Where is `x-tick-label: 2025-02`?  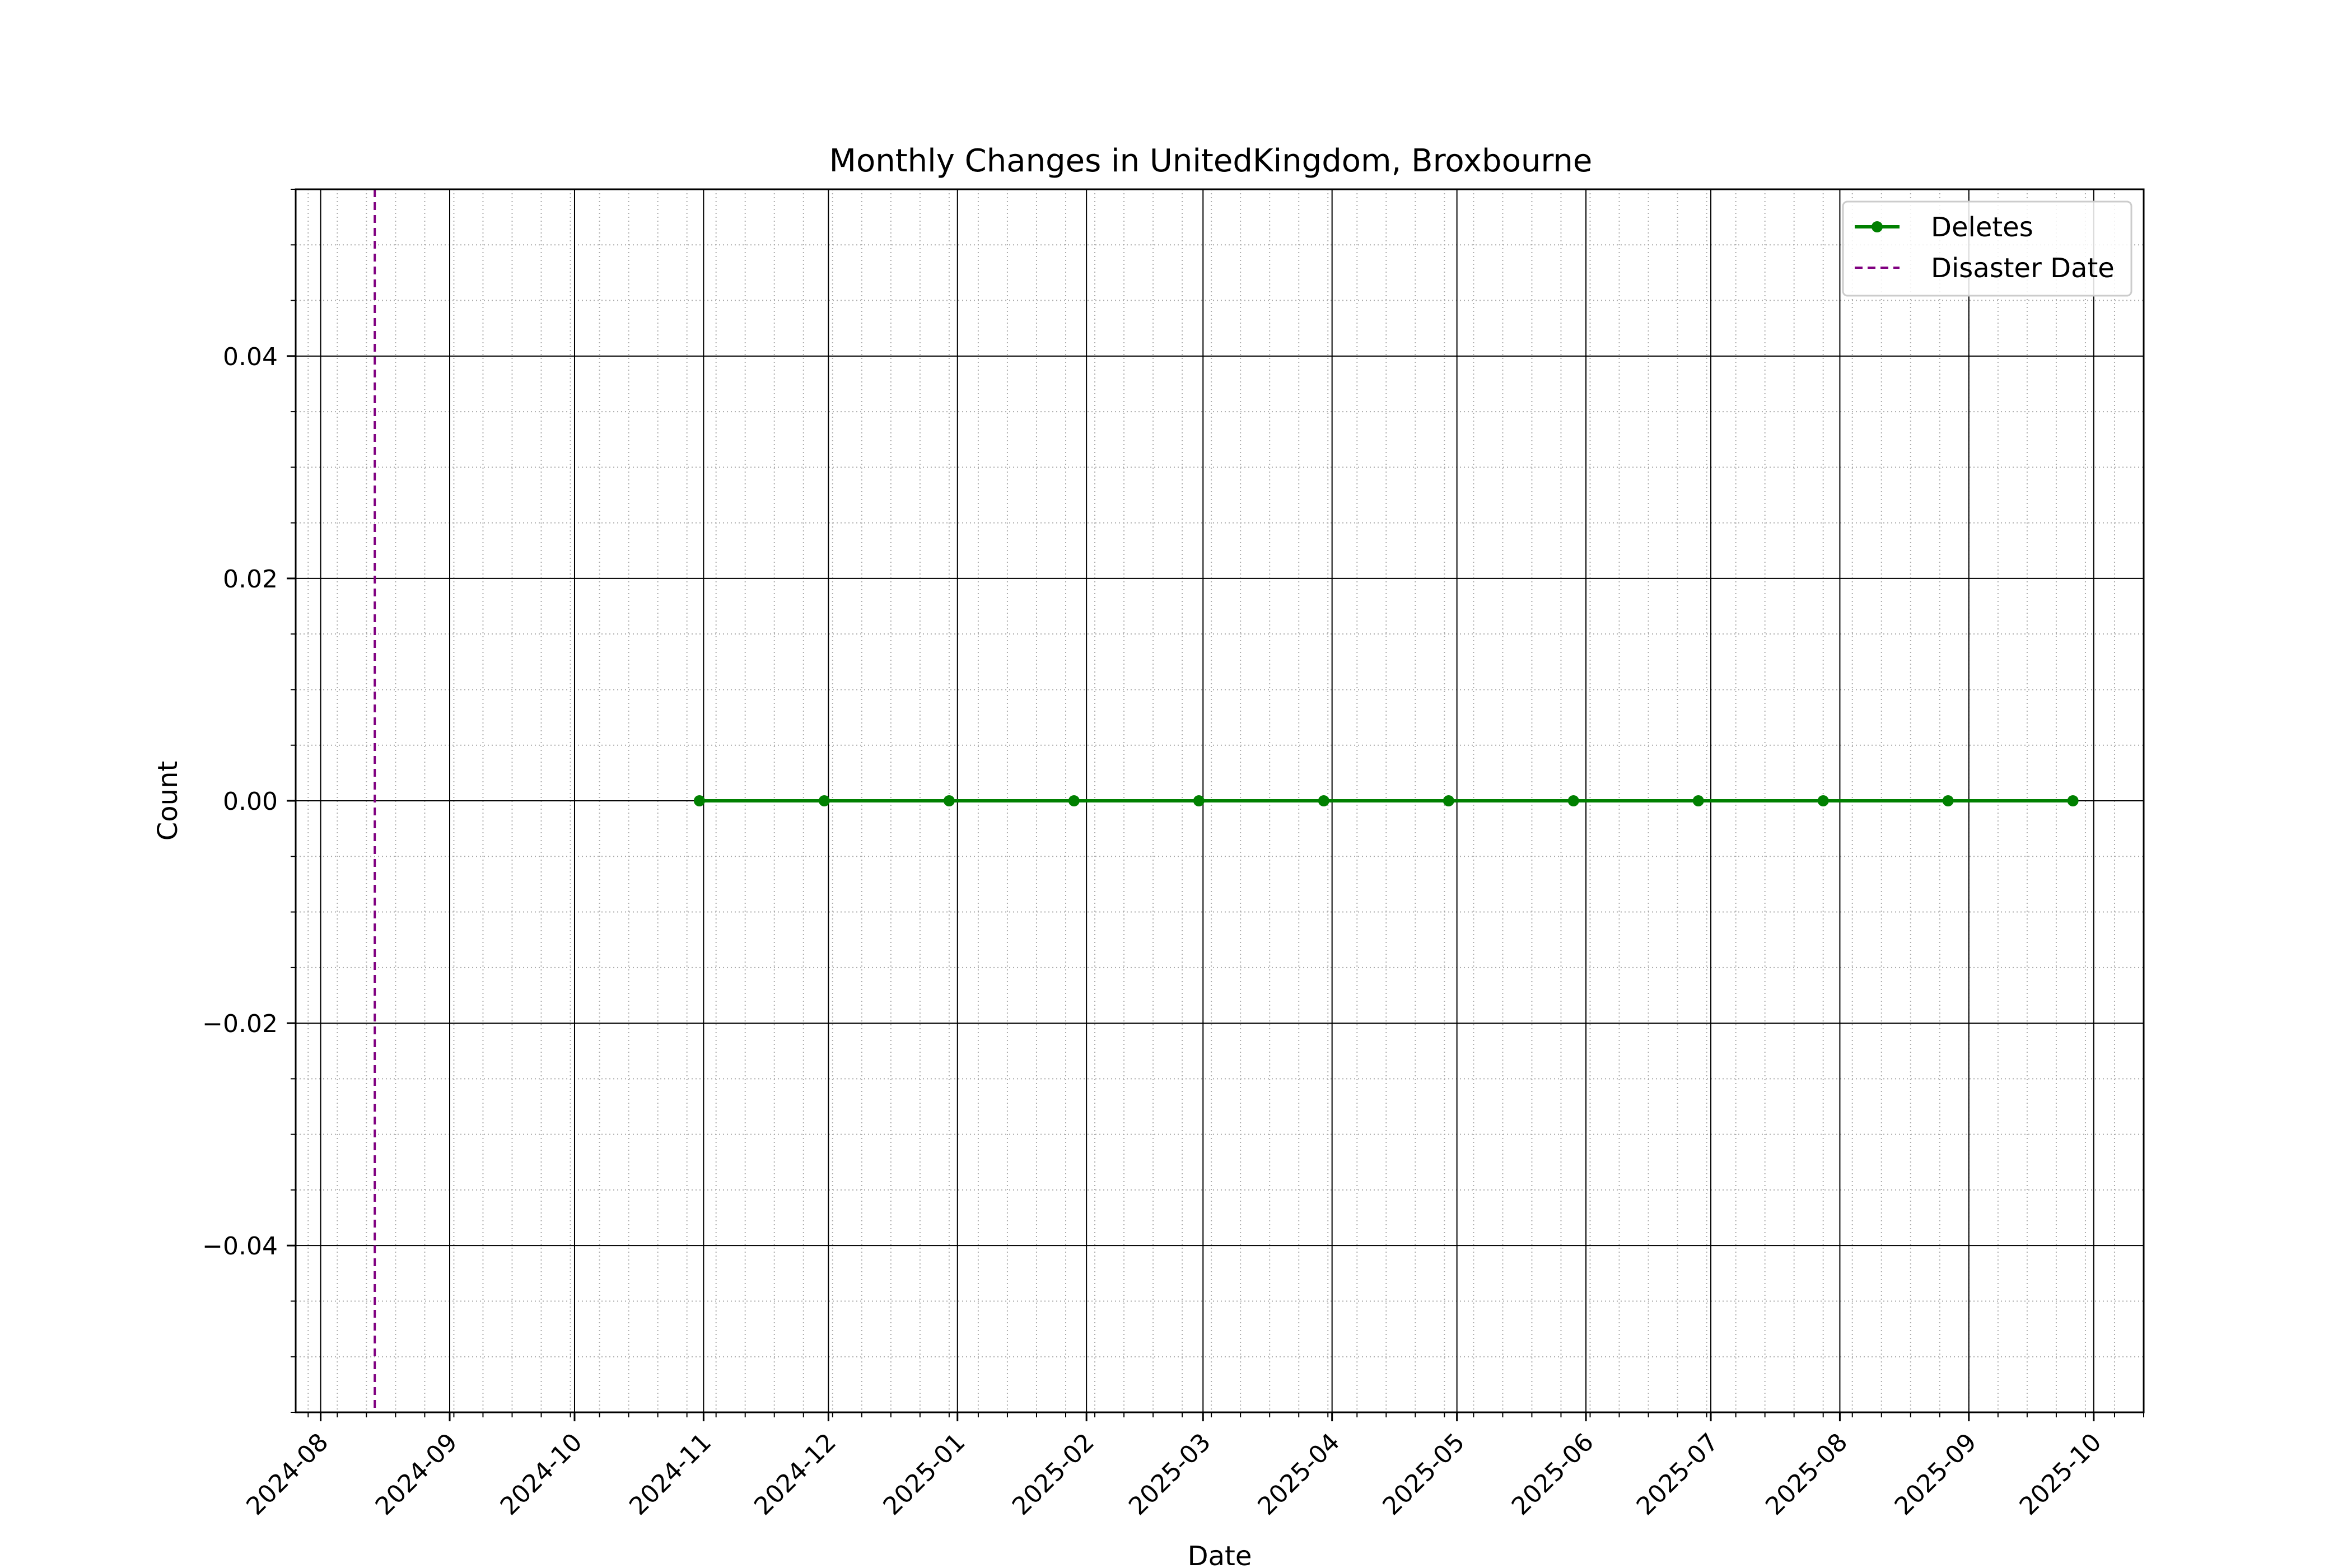 x-tick-label: 2025-02 is located at coordinates (1053, 1474).